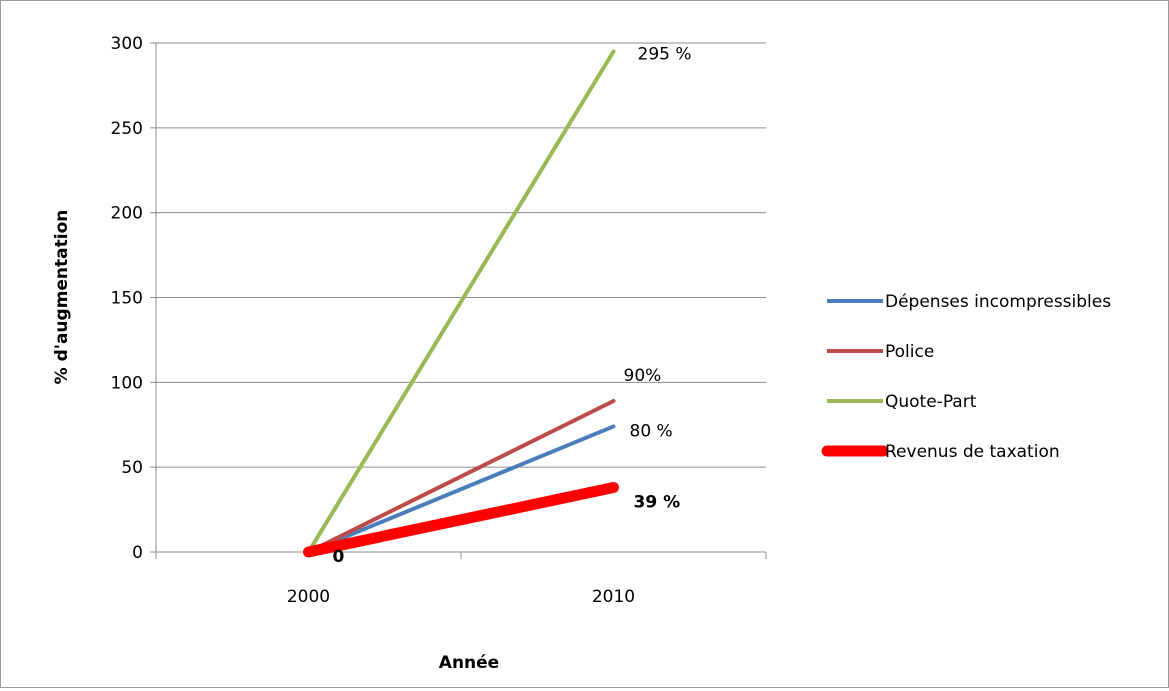  What do you see at coordinates (613, 597) in the screenshot?
I see `x-tick-label: 2010` at bounding box center [613, 597].